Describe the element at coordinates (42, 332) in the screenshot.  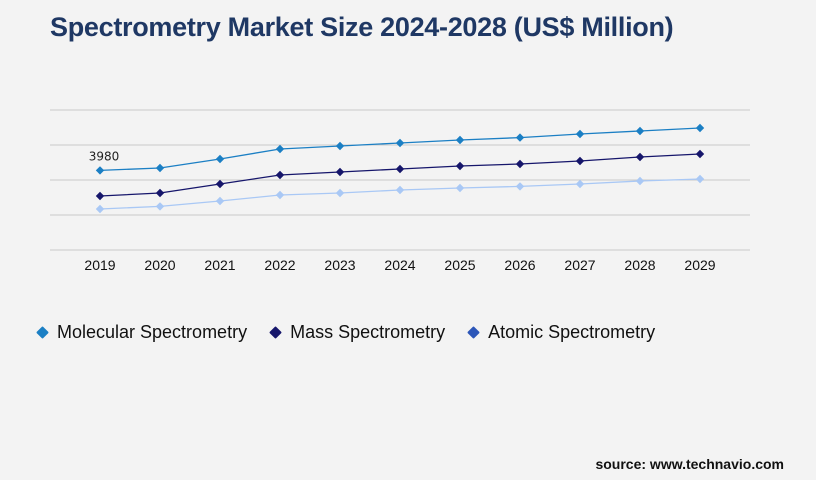
I see `legend-marker-molecular` at that location.